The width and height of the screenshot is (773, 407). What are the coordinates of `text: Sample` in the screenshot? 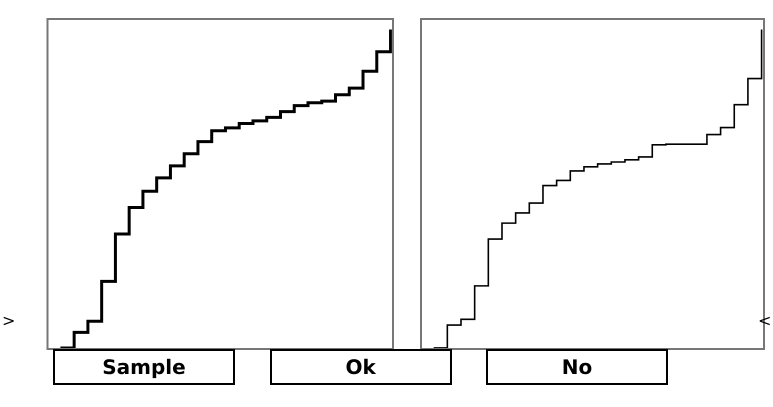 It's located at (144, 367).